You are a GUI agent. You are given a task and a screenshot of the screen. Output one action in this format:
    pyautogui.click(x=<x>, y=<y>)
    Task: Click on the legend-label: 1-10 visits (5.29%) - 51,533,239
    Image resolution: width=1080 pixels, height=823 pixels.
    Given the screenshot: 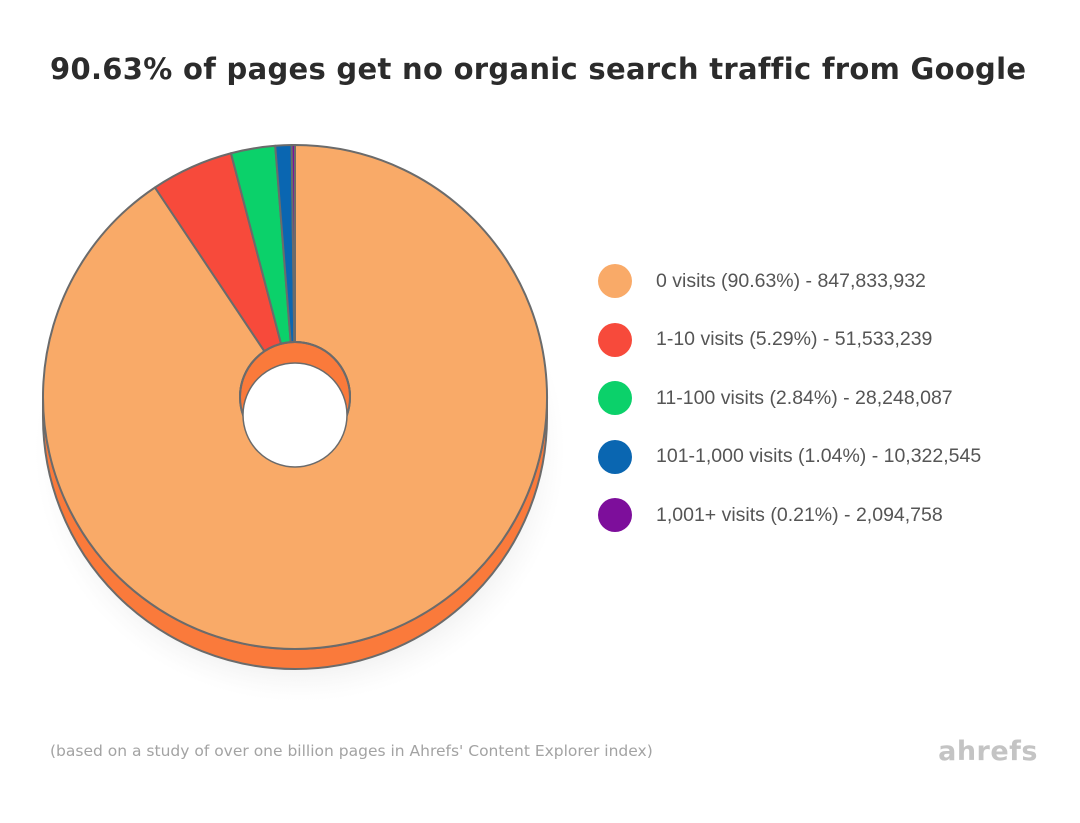 What is the action you would take?
    pyautogui.click(x=794, y=339)
    